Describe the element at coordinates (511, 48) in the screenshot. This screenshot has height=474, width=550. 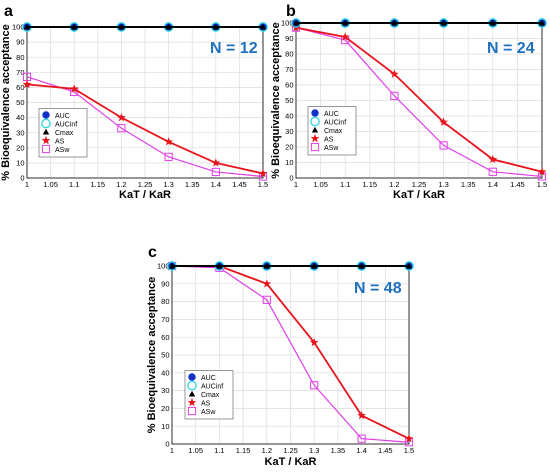
I see `sample-size-annotation: N = 24` at that location.